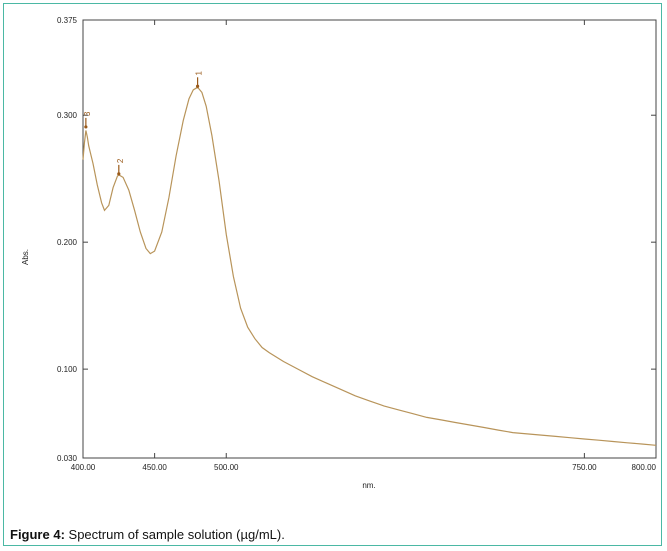 The image size is (667, 551). I want to click on y-axis-title: Abs., so click(25, 257).